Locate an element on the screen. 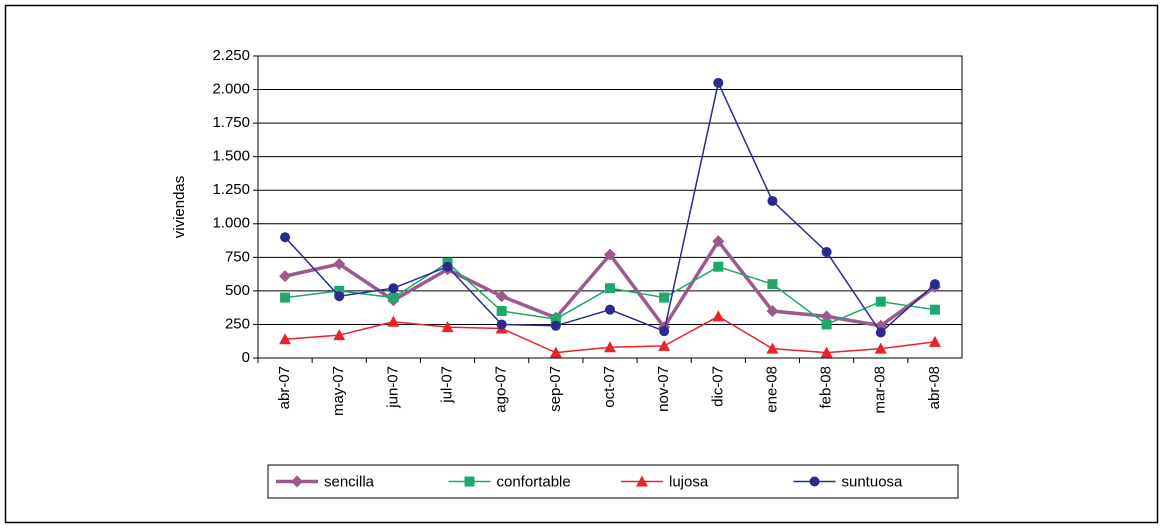 This screenshot has height=529, width=1164. legend-label: suntuosa is located at coordinates (873, 481).